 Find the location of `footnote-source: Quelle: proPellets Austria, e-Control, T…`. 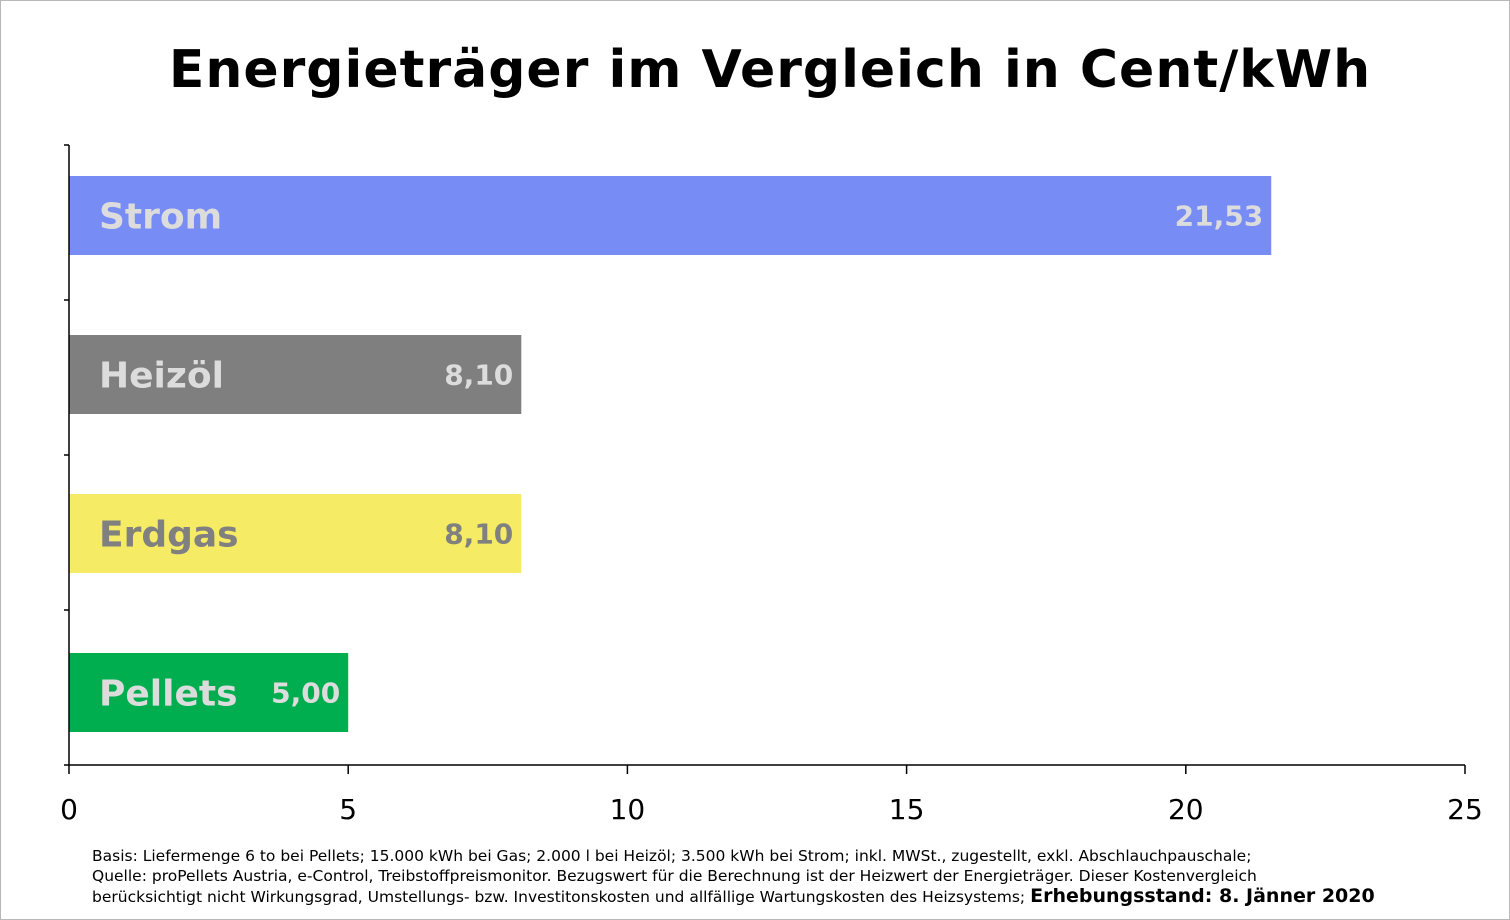

footnote-source: Quelle: proPellets Austria, e-Control, T… is located at coordinates (674, 876).